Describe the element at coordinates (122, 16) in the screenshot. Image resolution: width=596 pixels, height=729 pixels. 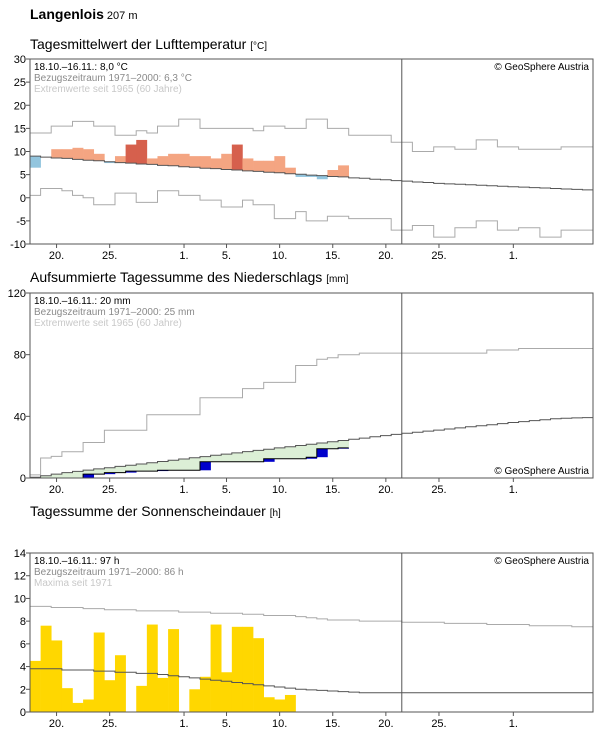
I see `station-elevation: 207 m` at that location.